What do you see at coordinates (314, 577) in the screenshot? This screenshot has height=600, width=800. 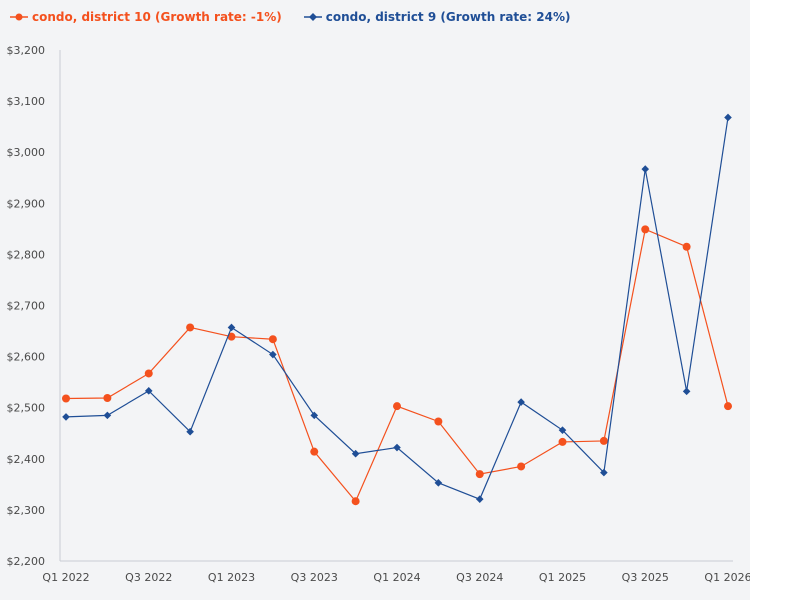 I see `x-tick-label: Q3 2023` at bounding box center [314, 577].